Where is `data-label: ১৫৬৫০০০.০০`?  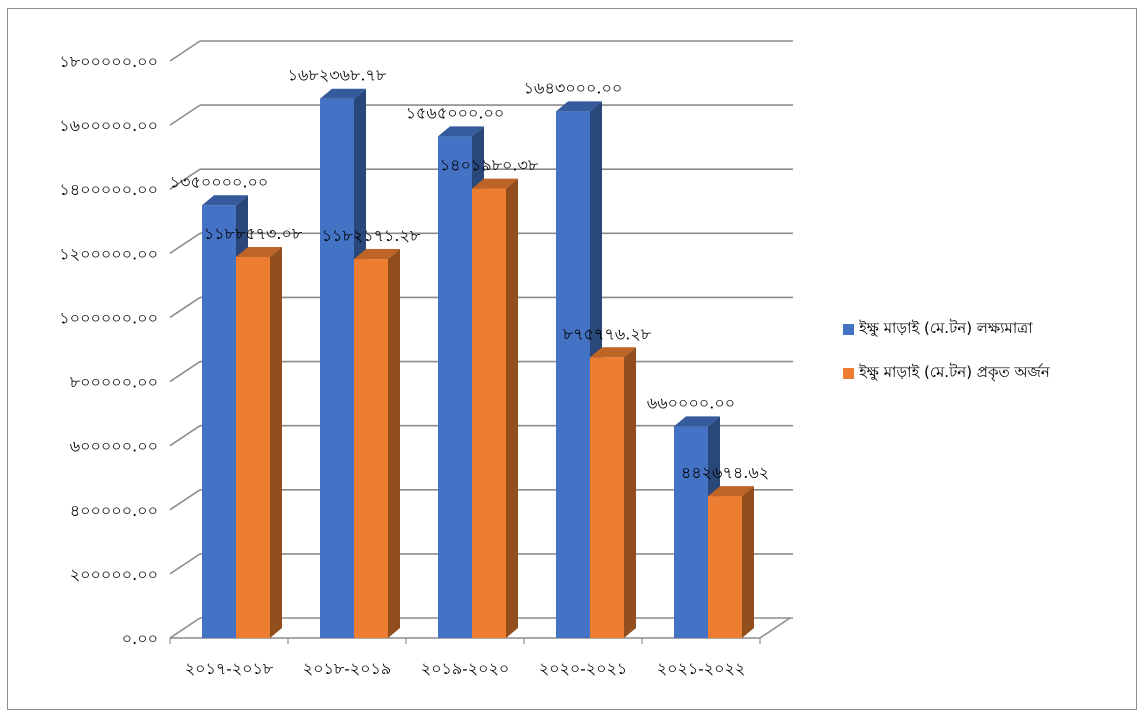 data-label: ১৫৬৫০০০.০০ is located at coordinates (455, 112).